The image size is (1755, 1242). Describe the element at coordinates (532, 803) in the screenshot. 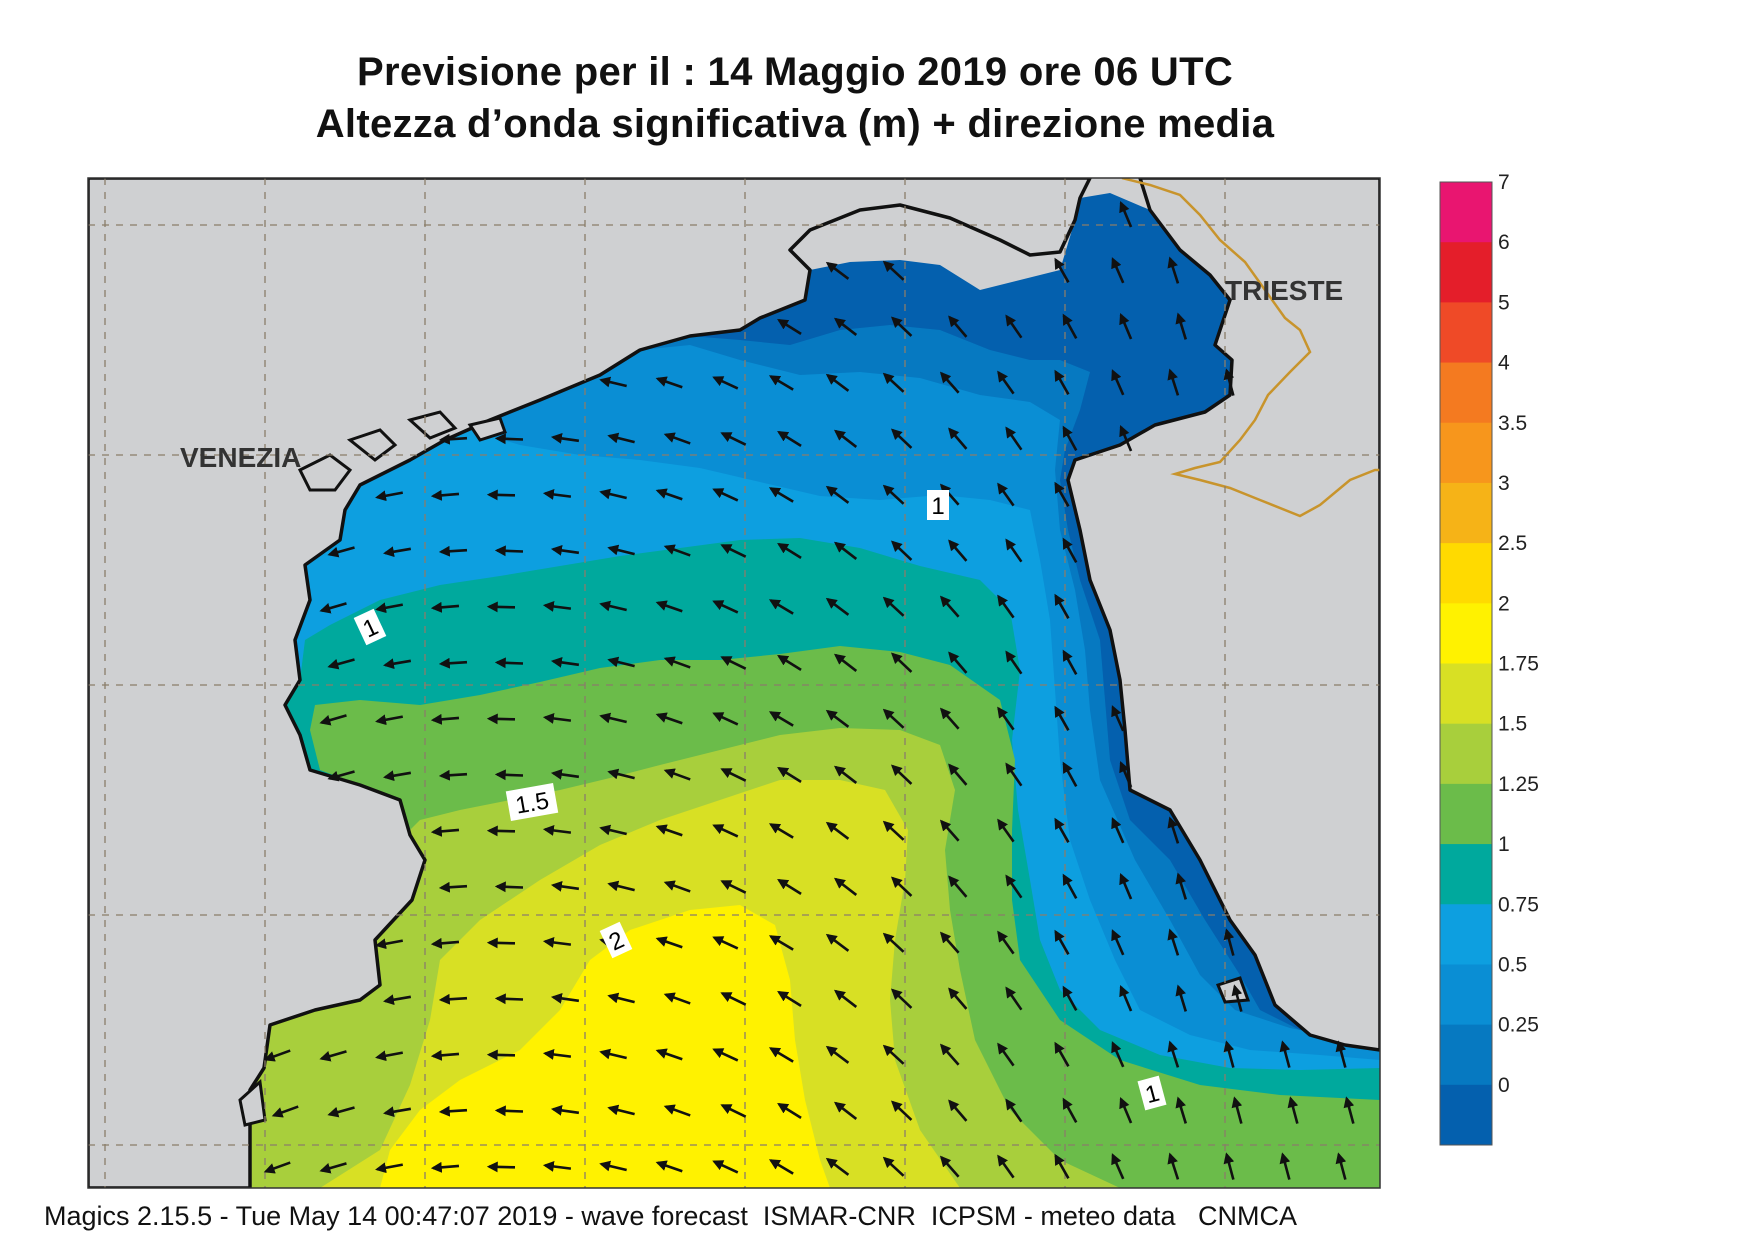

I see `contour-label: 1.5` at that location.